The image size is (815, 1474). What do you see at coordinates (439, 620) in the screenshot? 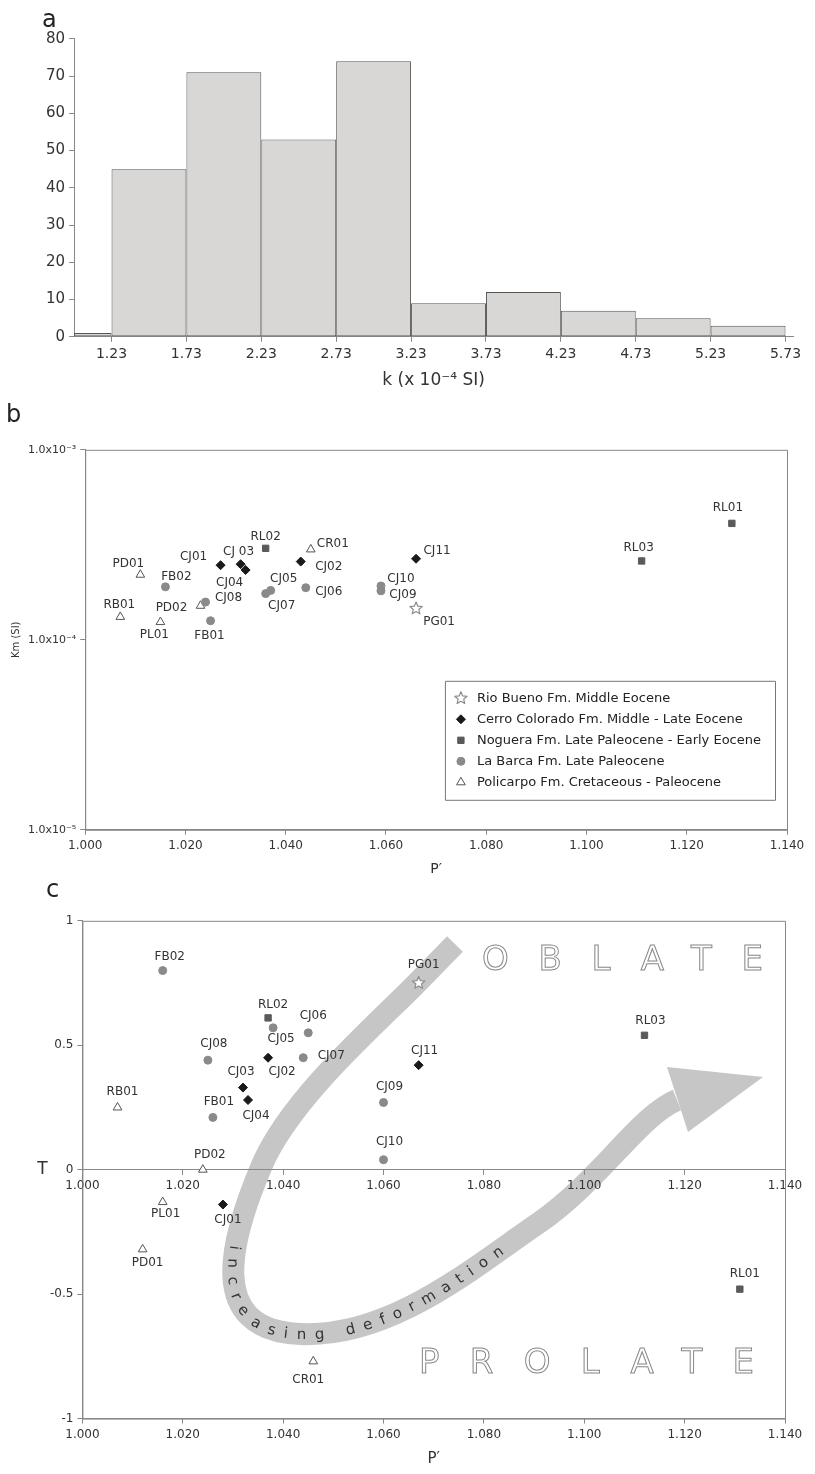
I see `data-label: PG01` at bounding box center [439, 620].